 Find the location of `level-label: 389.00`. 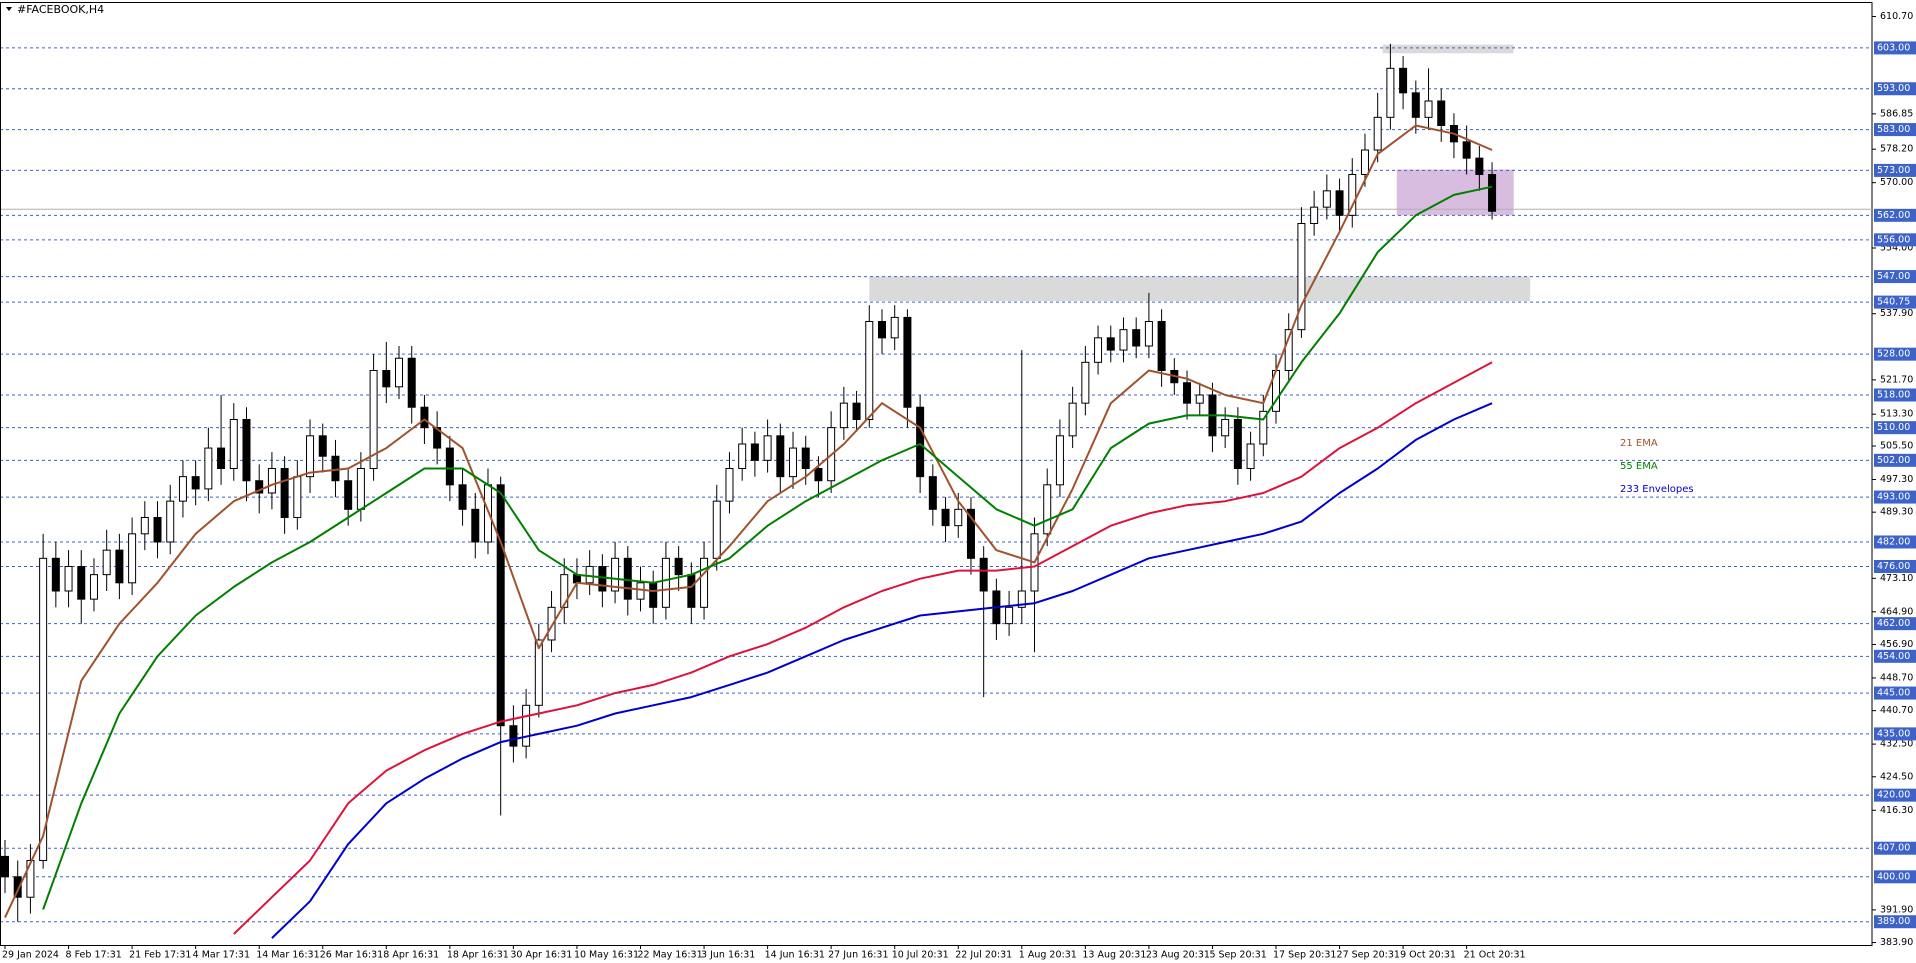

level-label: 389.00 is located at coordinates (1893, 921).